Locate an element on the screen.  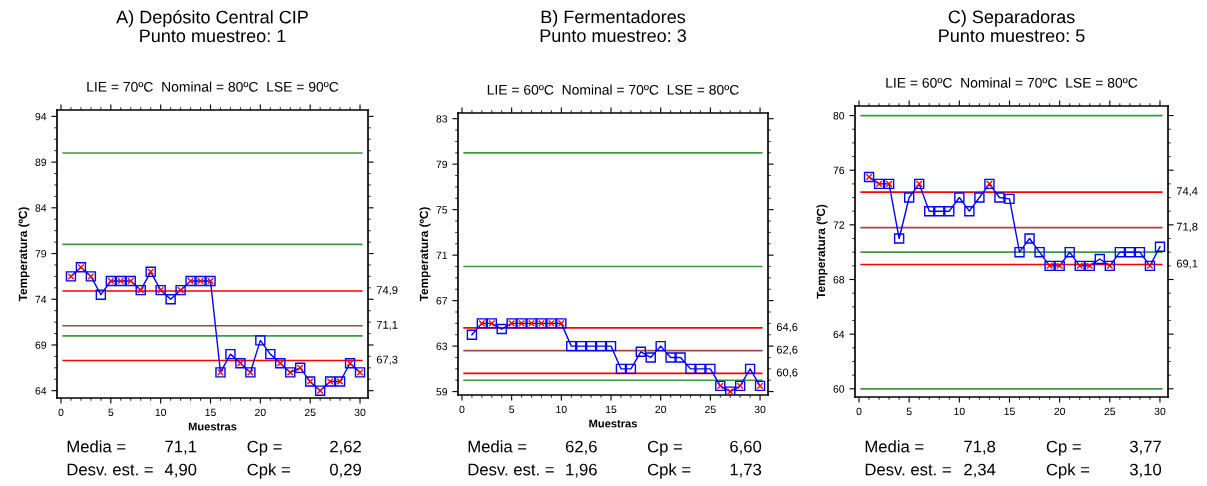
ref-line-label: 62,6 is located at coordinates (787, 350).